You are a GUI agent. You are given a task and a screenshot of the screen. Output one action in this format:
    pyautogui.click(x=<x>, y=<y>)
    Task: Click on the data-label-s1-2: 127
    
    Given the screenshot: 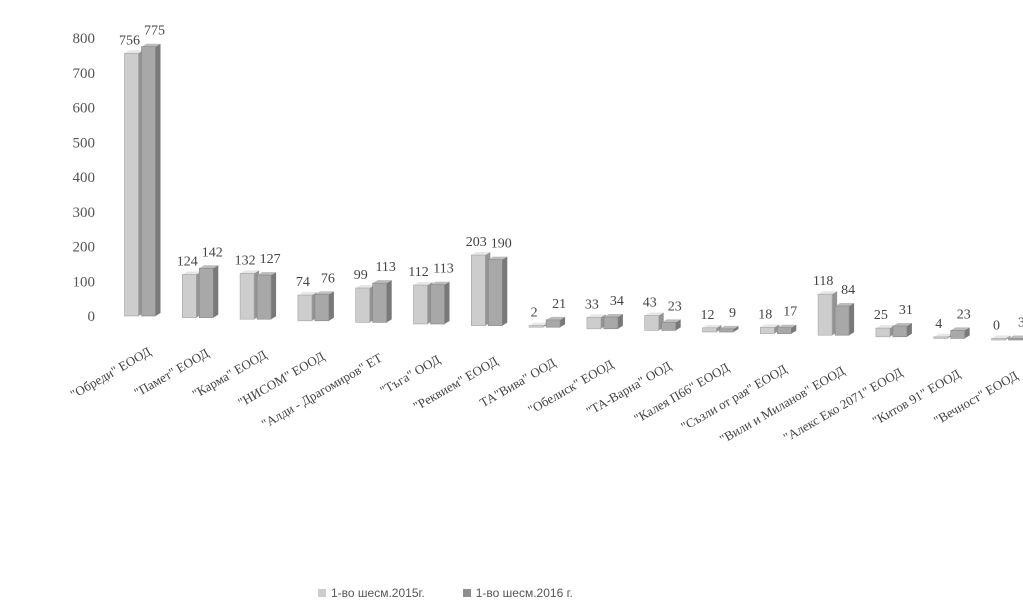 What is the action you would take?
    pyautogui.click(x=270, y=259)
    